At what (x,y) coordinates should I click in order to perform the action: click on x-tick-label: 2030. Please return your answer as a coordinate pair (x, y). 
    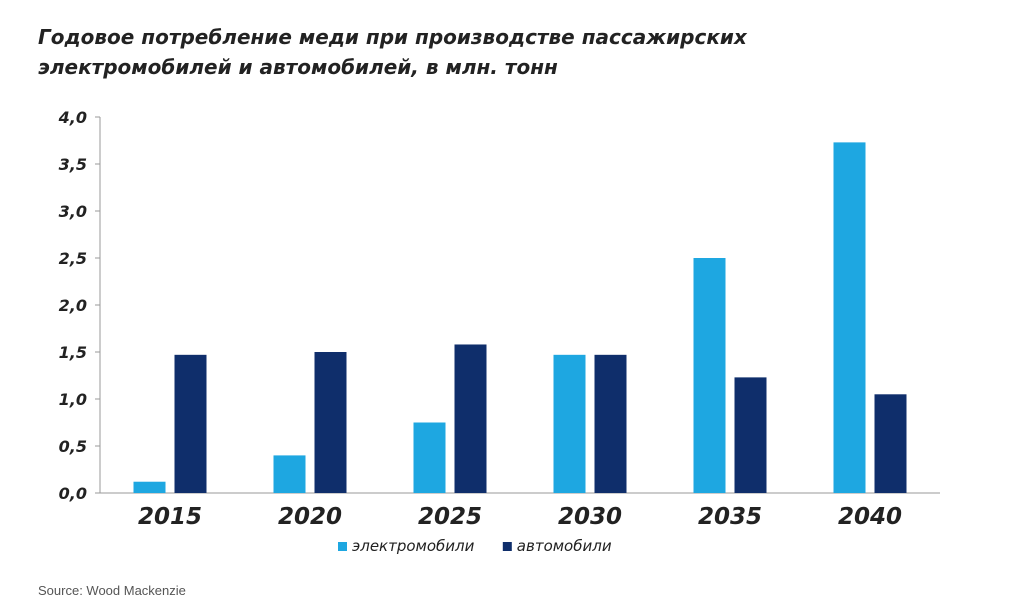
    Looking at the image, I should click on (590, 517).